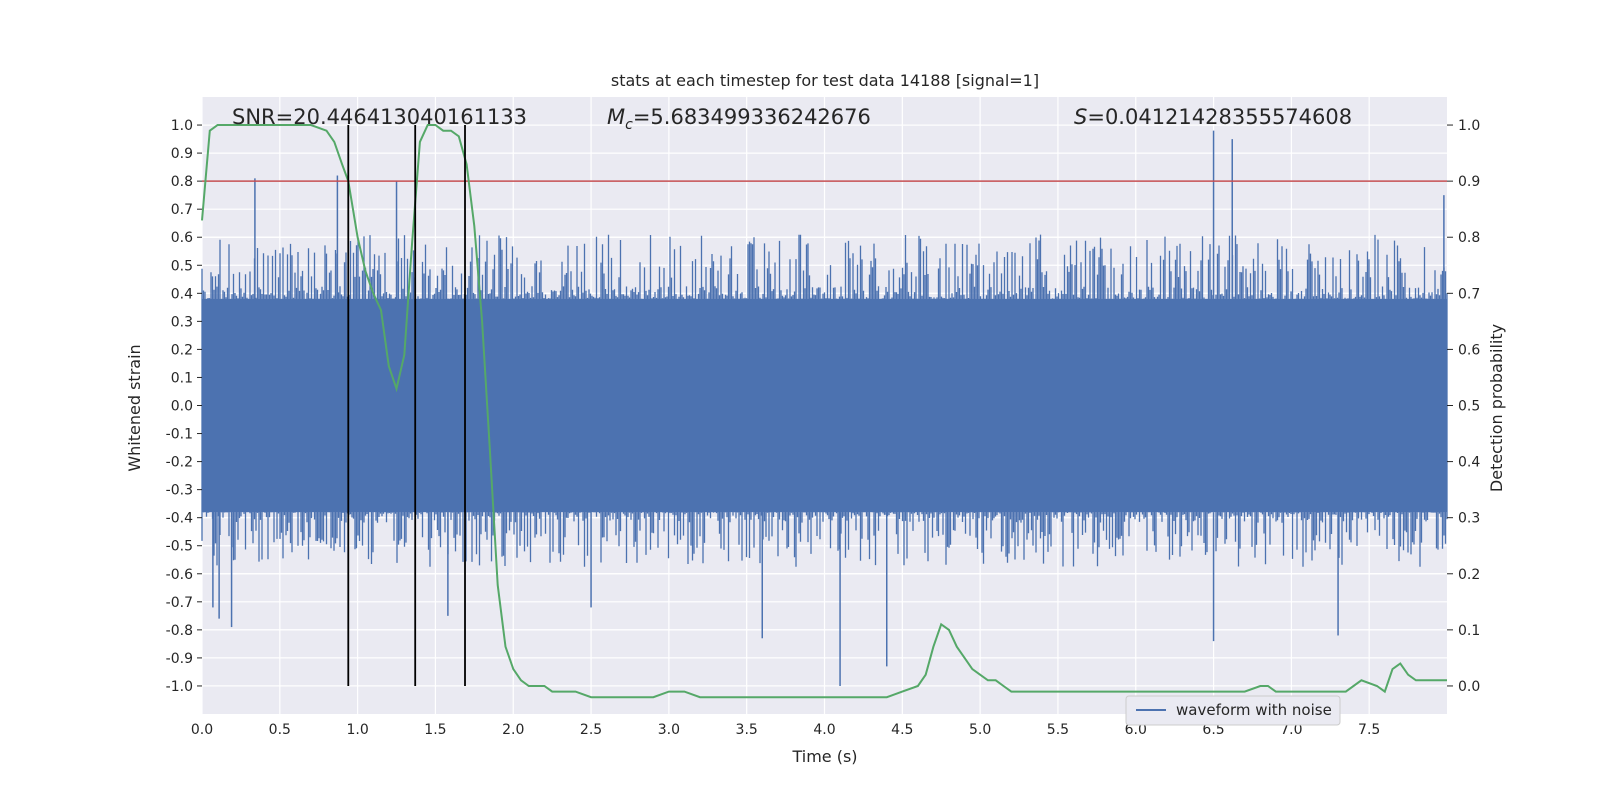 The image size is (1600, 800). Describe the element at coordinates (1469, 182) in the screenshot. I see `y-right-tick-label: 0.9` at that location.